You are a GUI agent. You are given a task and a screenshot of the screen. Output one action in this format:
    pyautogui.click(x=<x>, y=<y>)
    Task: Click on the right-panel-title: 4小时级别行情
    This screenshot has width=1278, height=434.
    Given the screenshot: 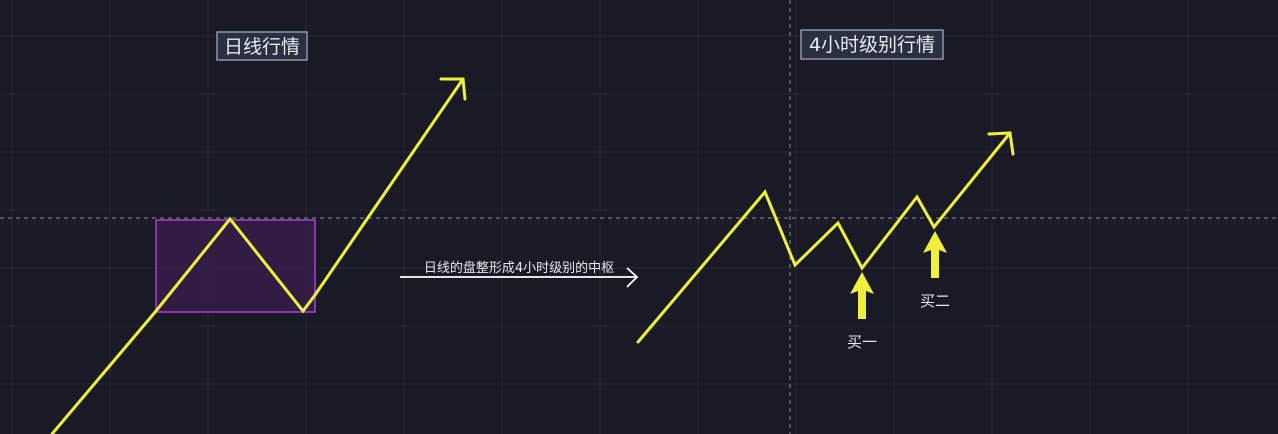 What is the action you would take?
    pyautogui.click(x=872, y=45)
    